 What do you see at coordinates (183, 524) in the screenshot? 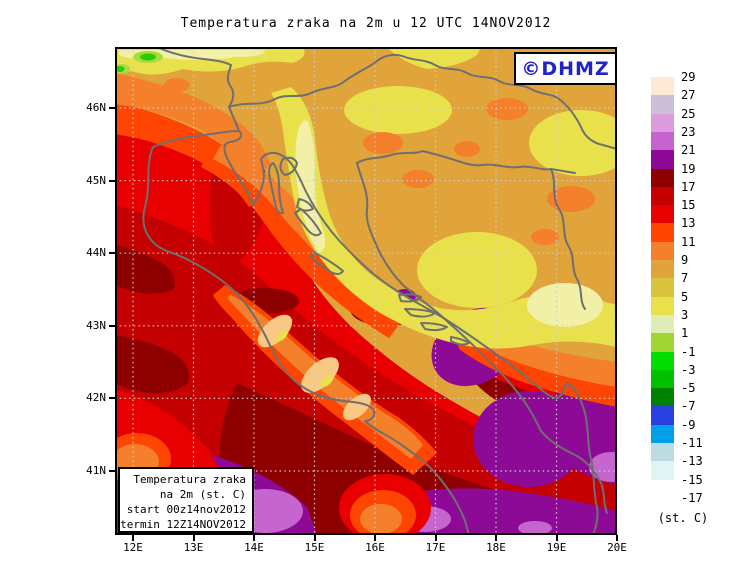
I see `run-info-line: termin 12Z14NOV2012` at bounding box center [183, 524].